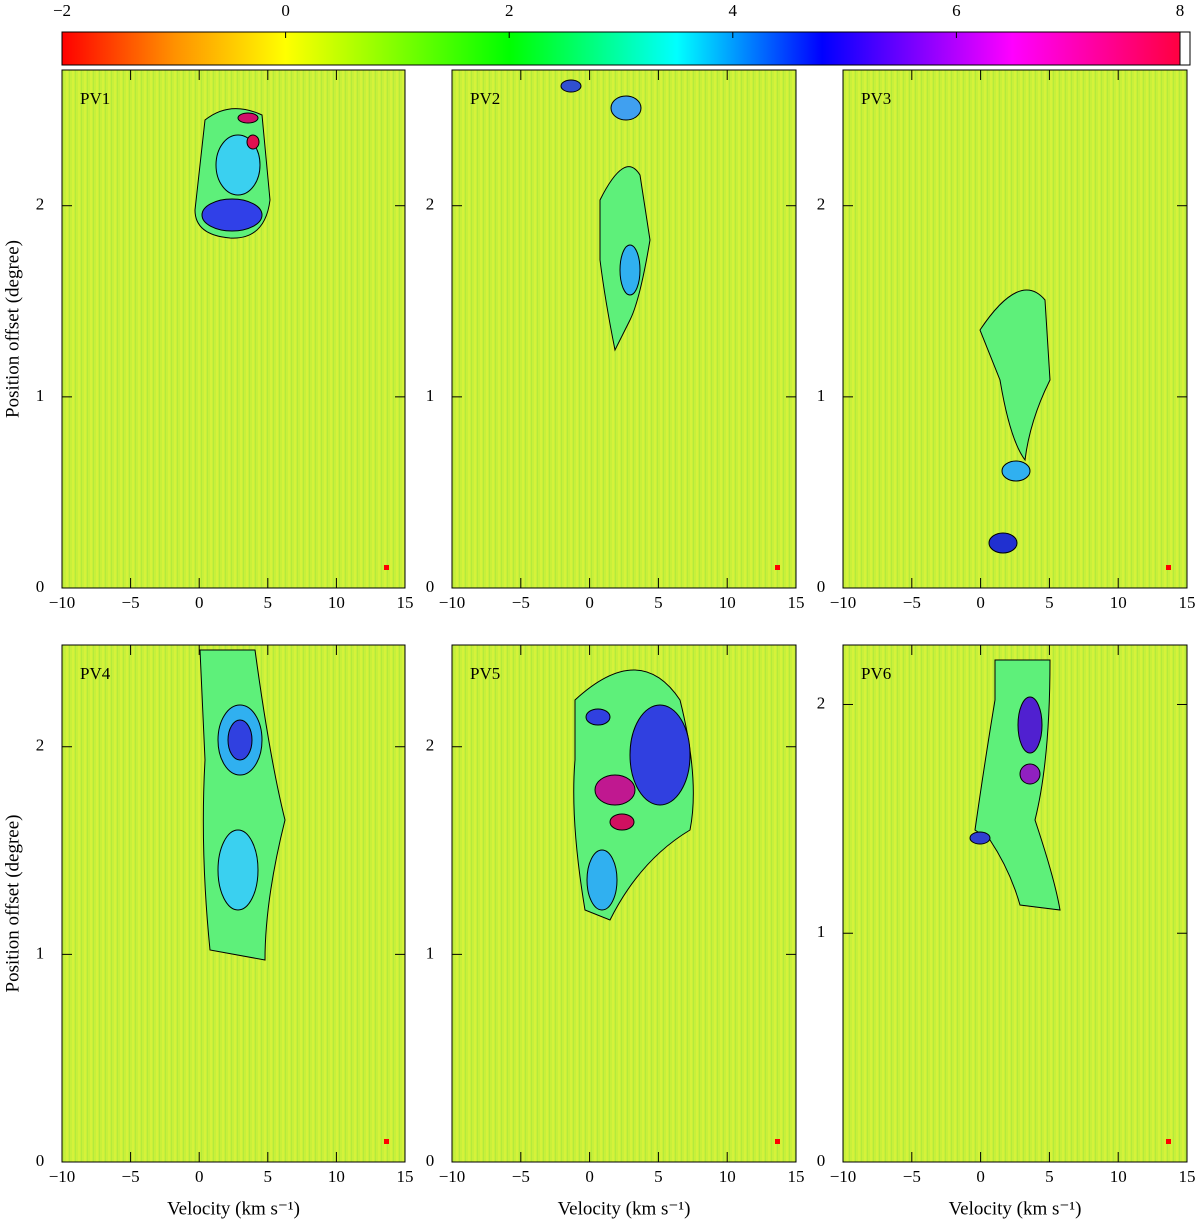  I want to click on panel-title: PV3, so click(876, 98).